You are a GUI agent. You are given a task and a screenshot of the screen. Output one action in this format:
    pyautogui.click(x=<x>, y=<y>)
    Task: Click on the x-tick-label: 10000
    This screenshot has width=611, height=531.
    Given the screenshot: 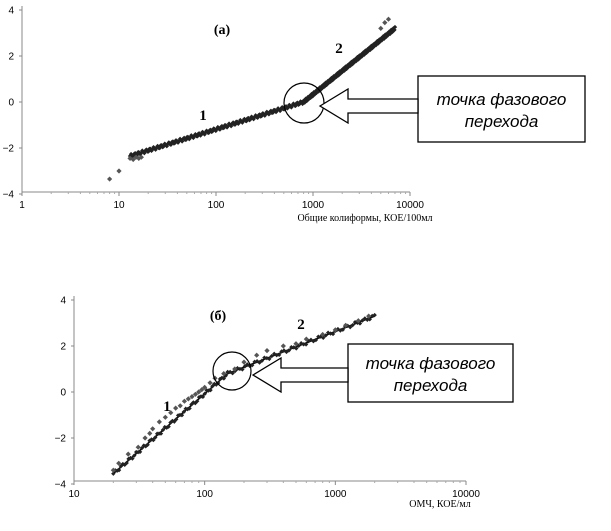 What is the action you would take?
    pyautogui.click(x=410, y=205)
    